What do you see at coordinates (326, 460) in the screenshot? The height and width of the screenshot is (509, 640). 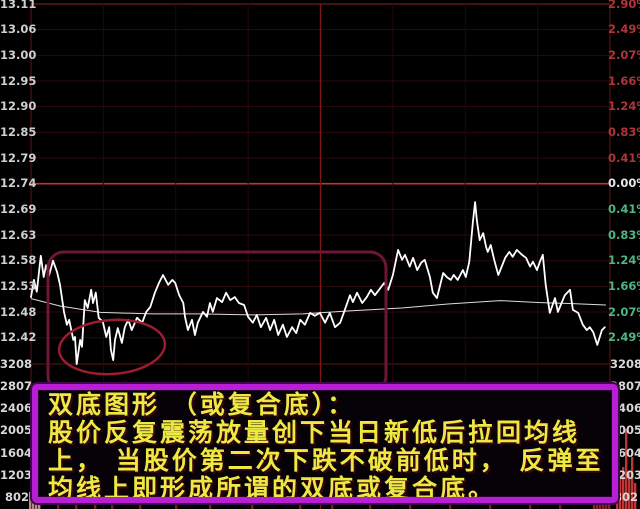 I see `annotation-text-line: 上， 当股价第二次下跌不破前低时， 反弹至` at bounding box center [326, 460].